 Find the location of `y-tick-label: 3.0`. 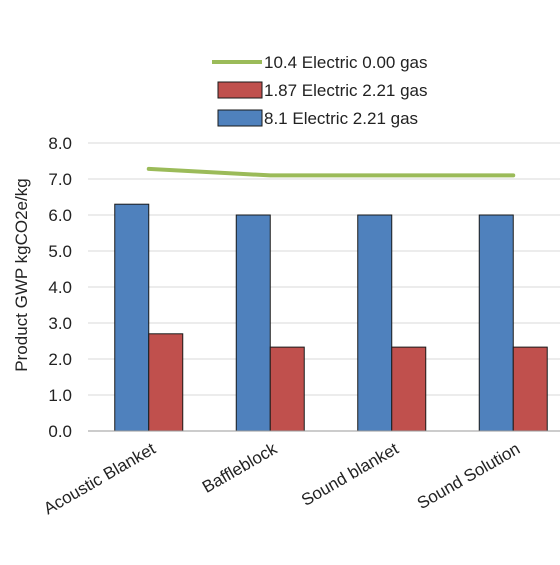

y-tick-label: 3.0 is located at coordinates (60, 323).